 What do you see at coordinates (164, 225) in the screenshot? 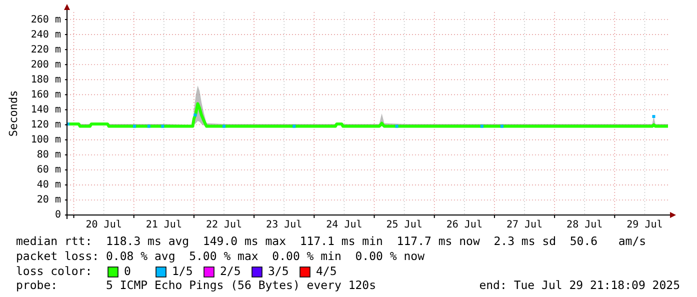
I see `x-tick-label: 21 Jul` at bounding box center [164, 225].